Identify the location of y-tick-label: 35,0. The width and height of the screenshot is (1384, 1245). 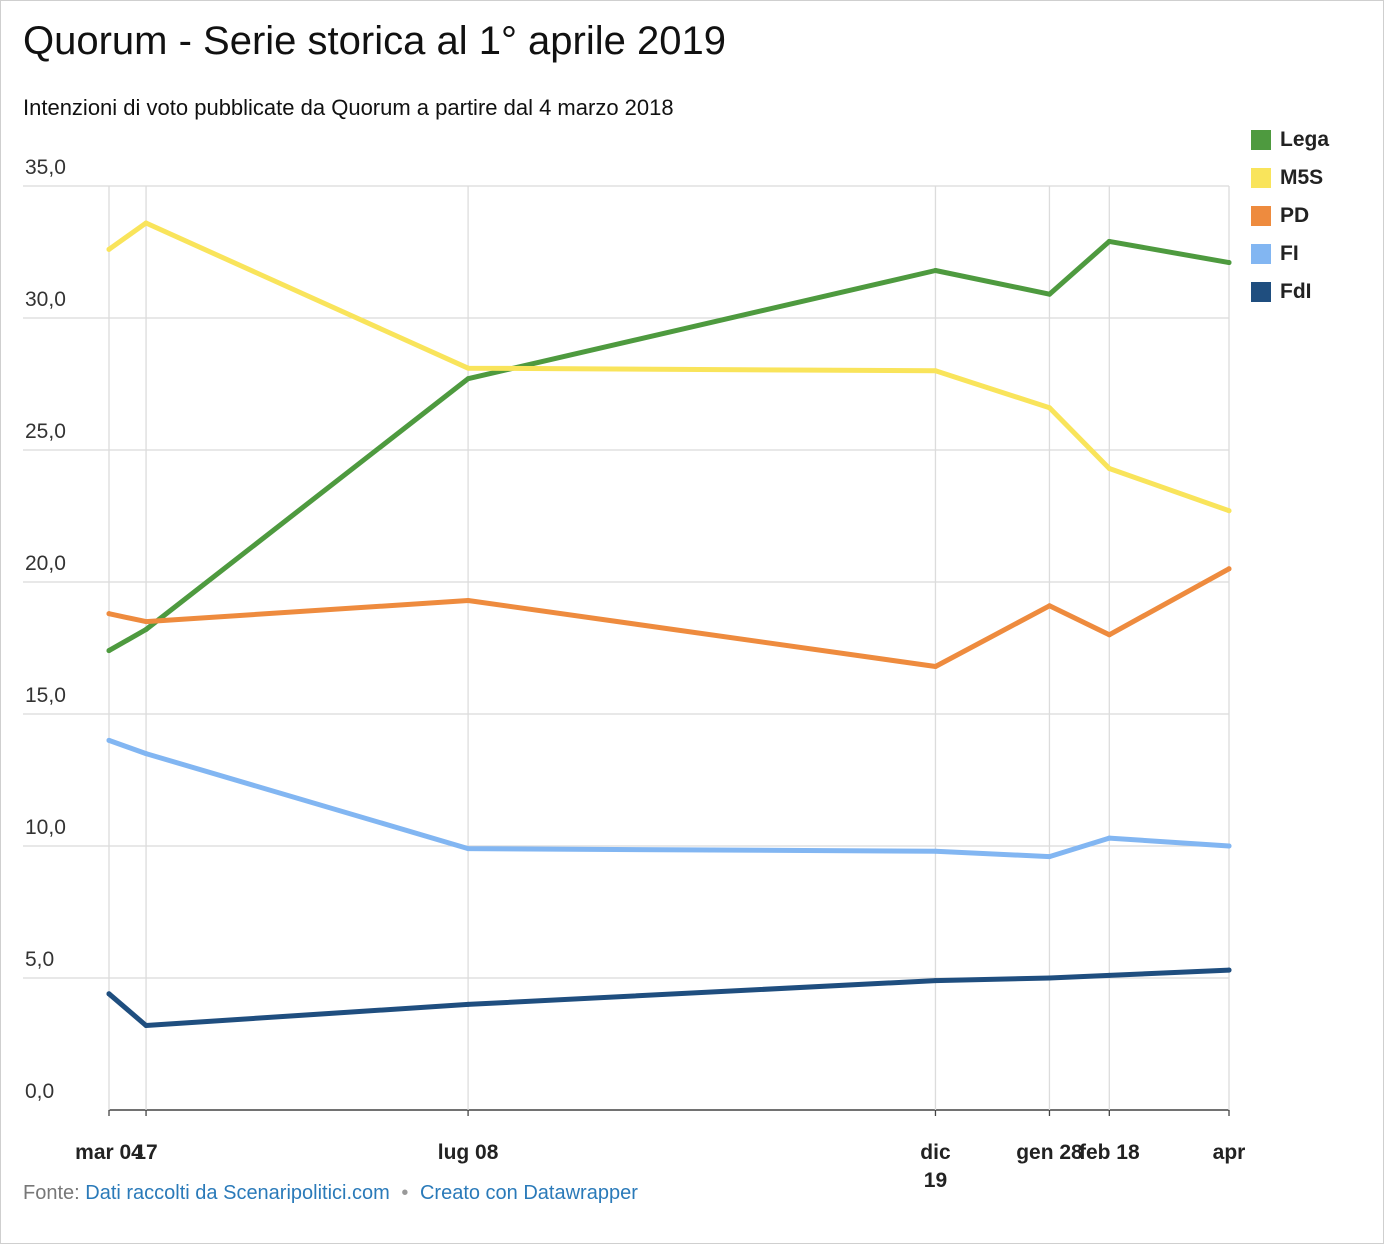
(45, 167).